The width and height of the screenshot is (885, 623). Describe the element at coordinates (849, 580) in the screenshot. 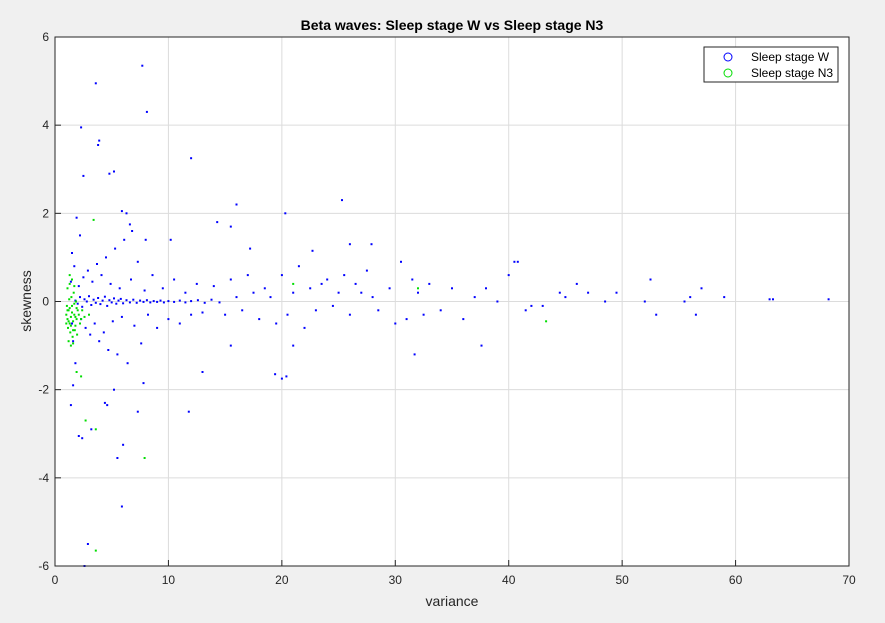

I see `x-tick-label: 70` at that location.